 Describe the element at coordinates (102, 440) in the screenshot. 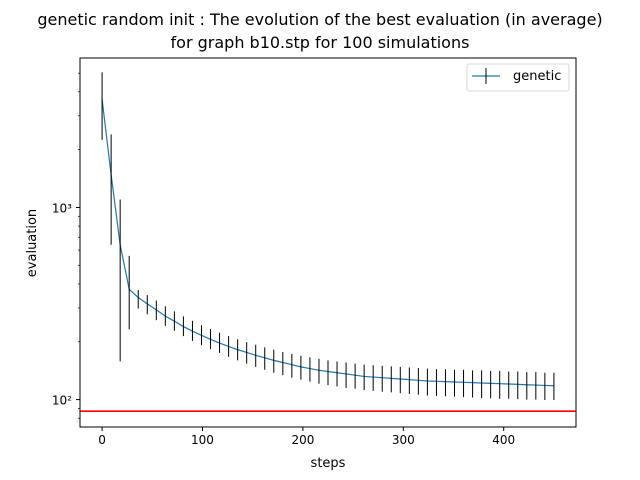

I see `x-tick-label: 0` at that location.